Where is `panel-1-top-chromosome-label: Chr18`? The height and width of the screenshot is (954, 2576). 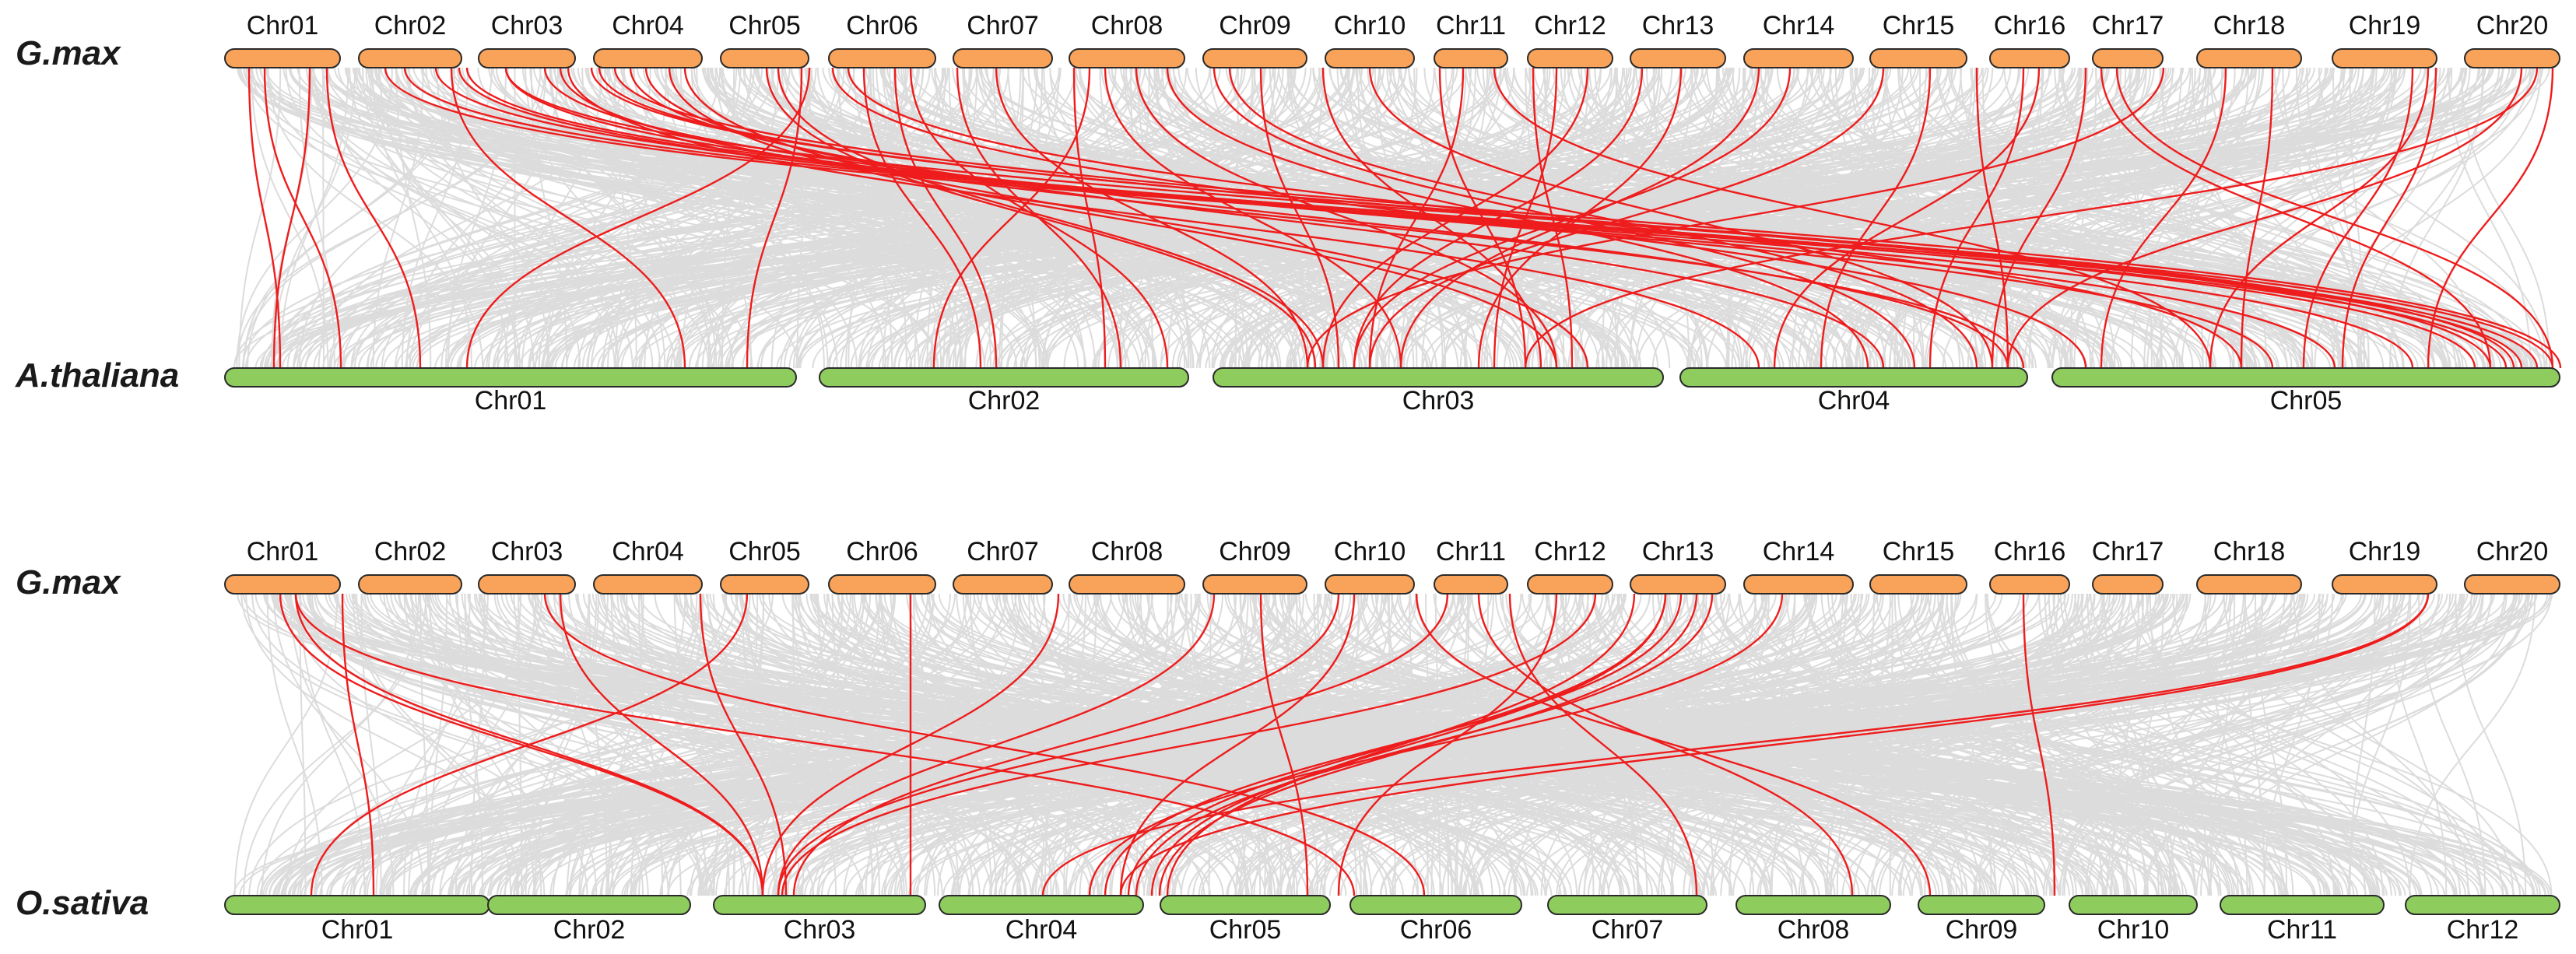 panel-1-top-chromosome-label: Chr18 is located at coordinates (2249, 26).